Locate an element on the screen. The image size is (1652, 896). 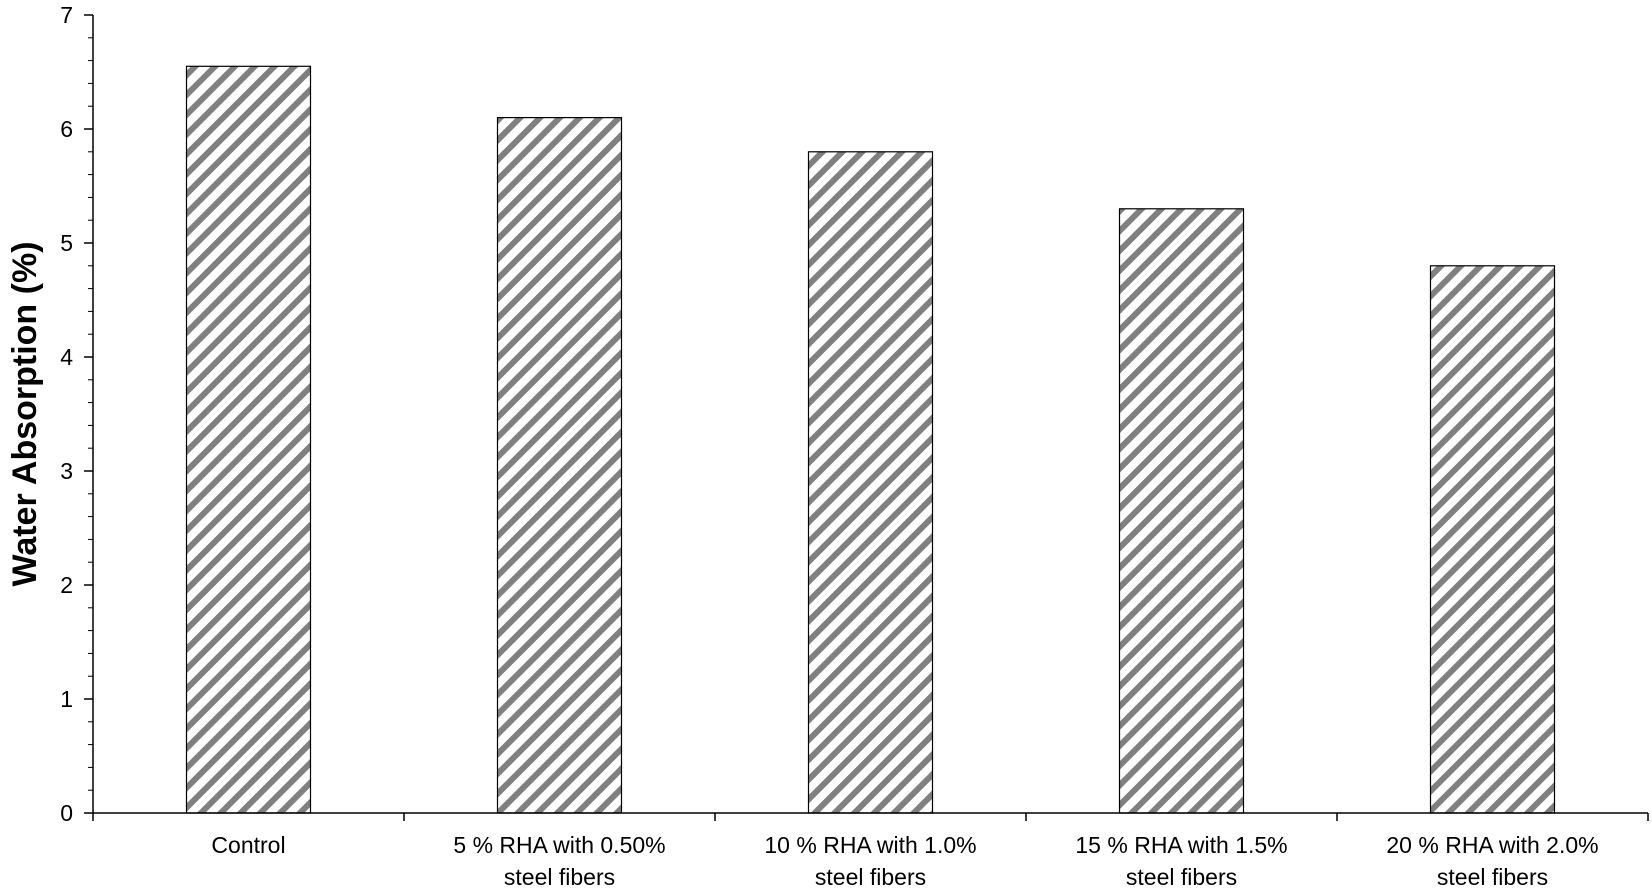
y-tick-label: 2 is located at coordinates (66, 585).